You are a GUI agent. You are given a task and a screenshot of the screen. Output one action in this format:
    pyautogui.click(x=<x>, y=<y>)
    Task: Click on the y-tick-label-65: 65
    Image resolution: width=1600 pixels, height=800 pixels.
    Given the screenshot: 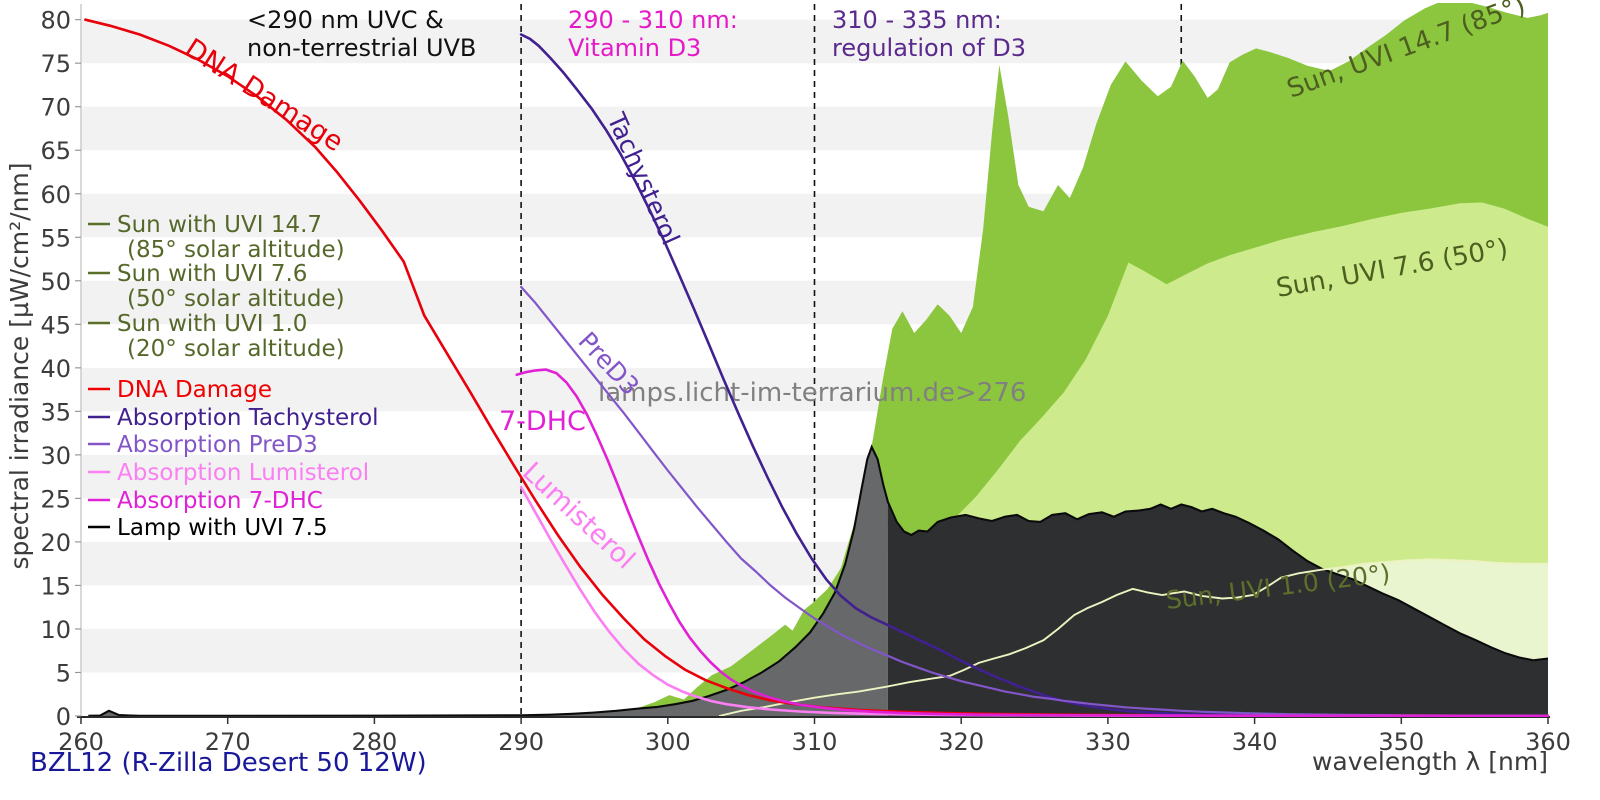 What is the action you would take?
    pyautogui.click(x=55, y=151)
    